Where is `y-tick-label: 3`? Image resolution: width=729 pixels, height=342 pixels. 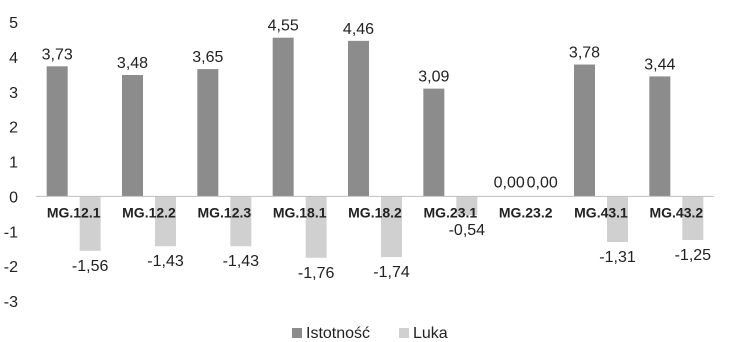 y-tick-label: 3 is located at coordinates (13, 93).